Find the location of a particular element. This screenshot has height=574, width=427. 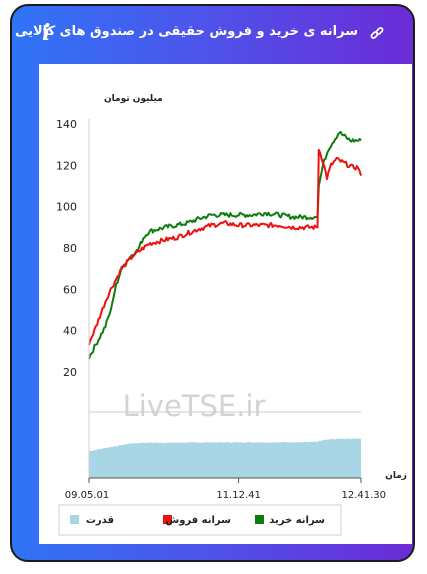

legend-swatch-sell is located at coordinates (167, 519).